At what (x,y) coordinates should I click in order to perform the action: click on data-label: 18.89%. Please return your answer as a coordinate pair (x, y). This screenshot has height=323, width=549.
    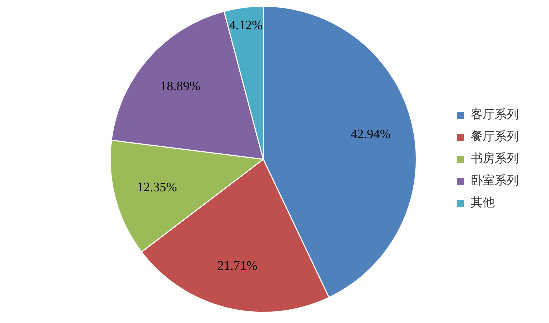
    Looking at the image, I should click on (180, 86).